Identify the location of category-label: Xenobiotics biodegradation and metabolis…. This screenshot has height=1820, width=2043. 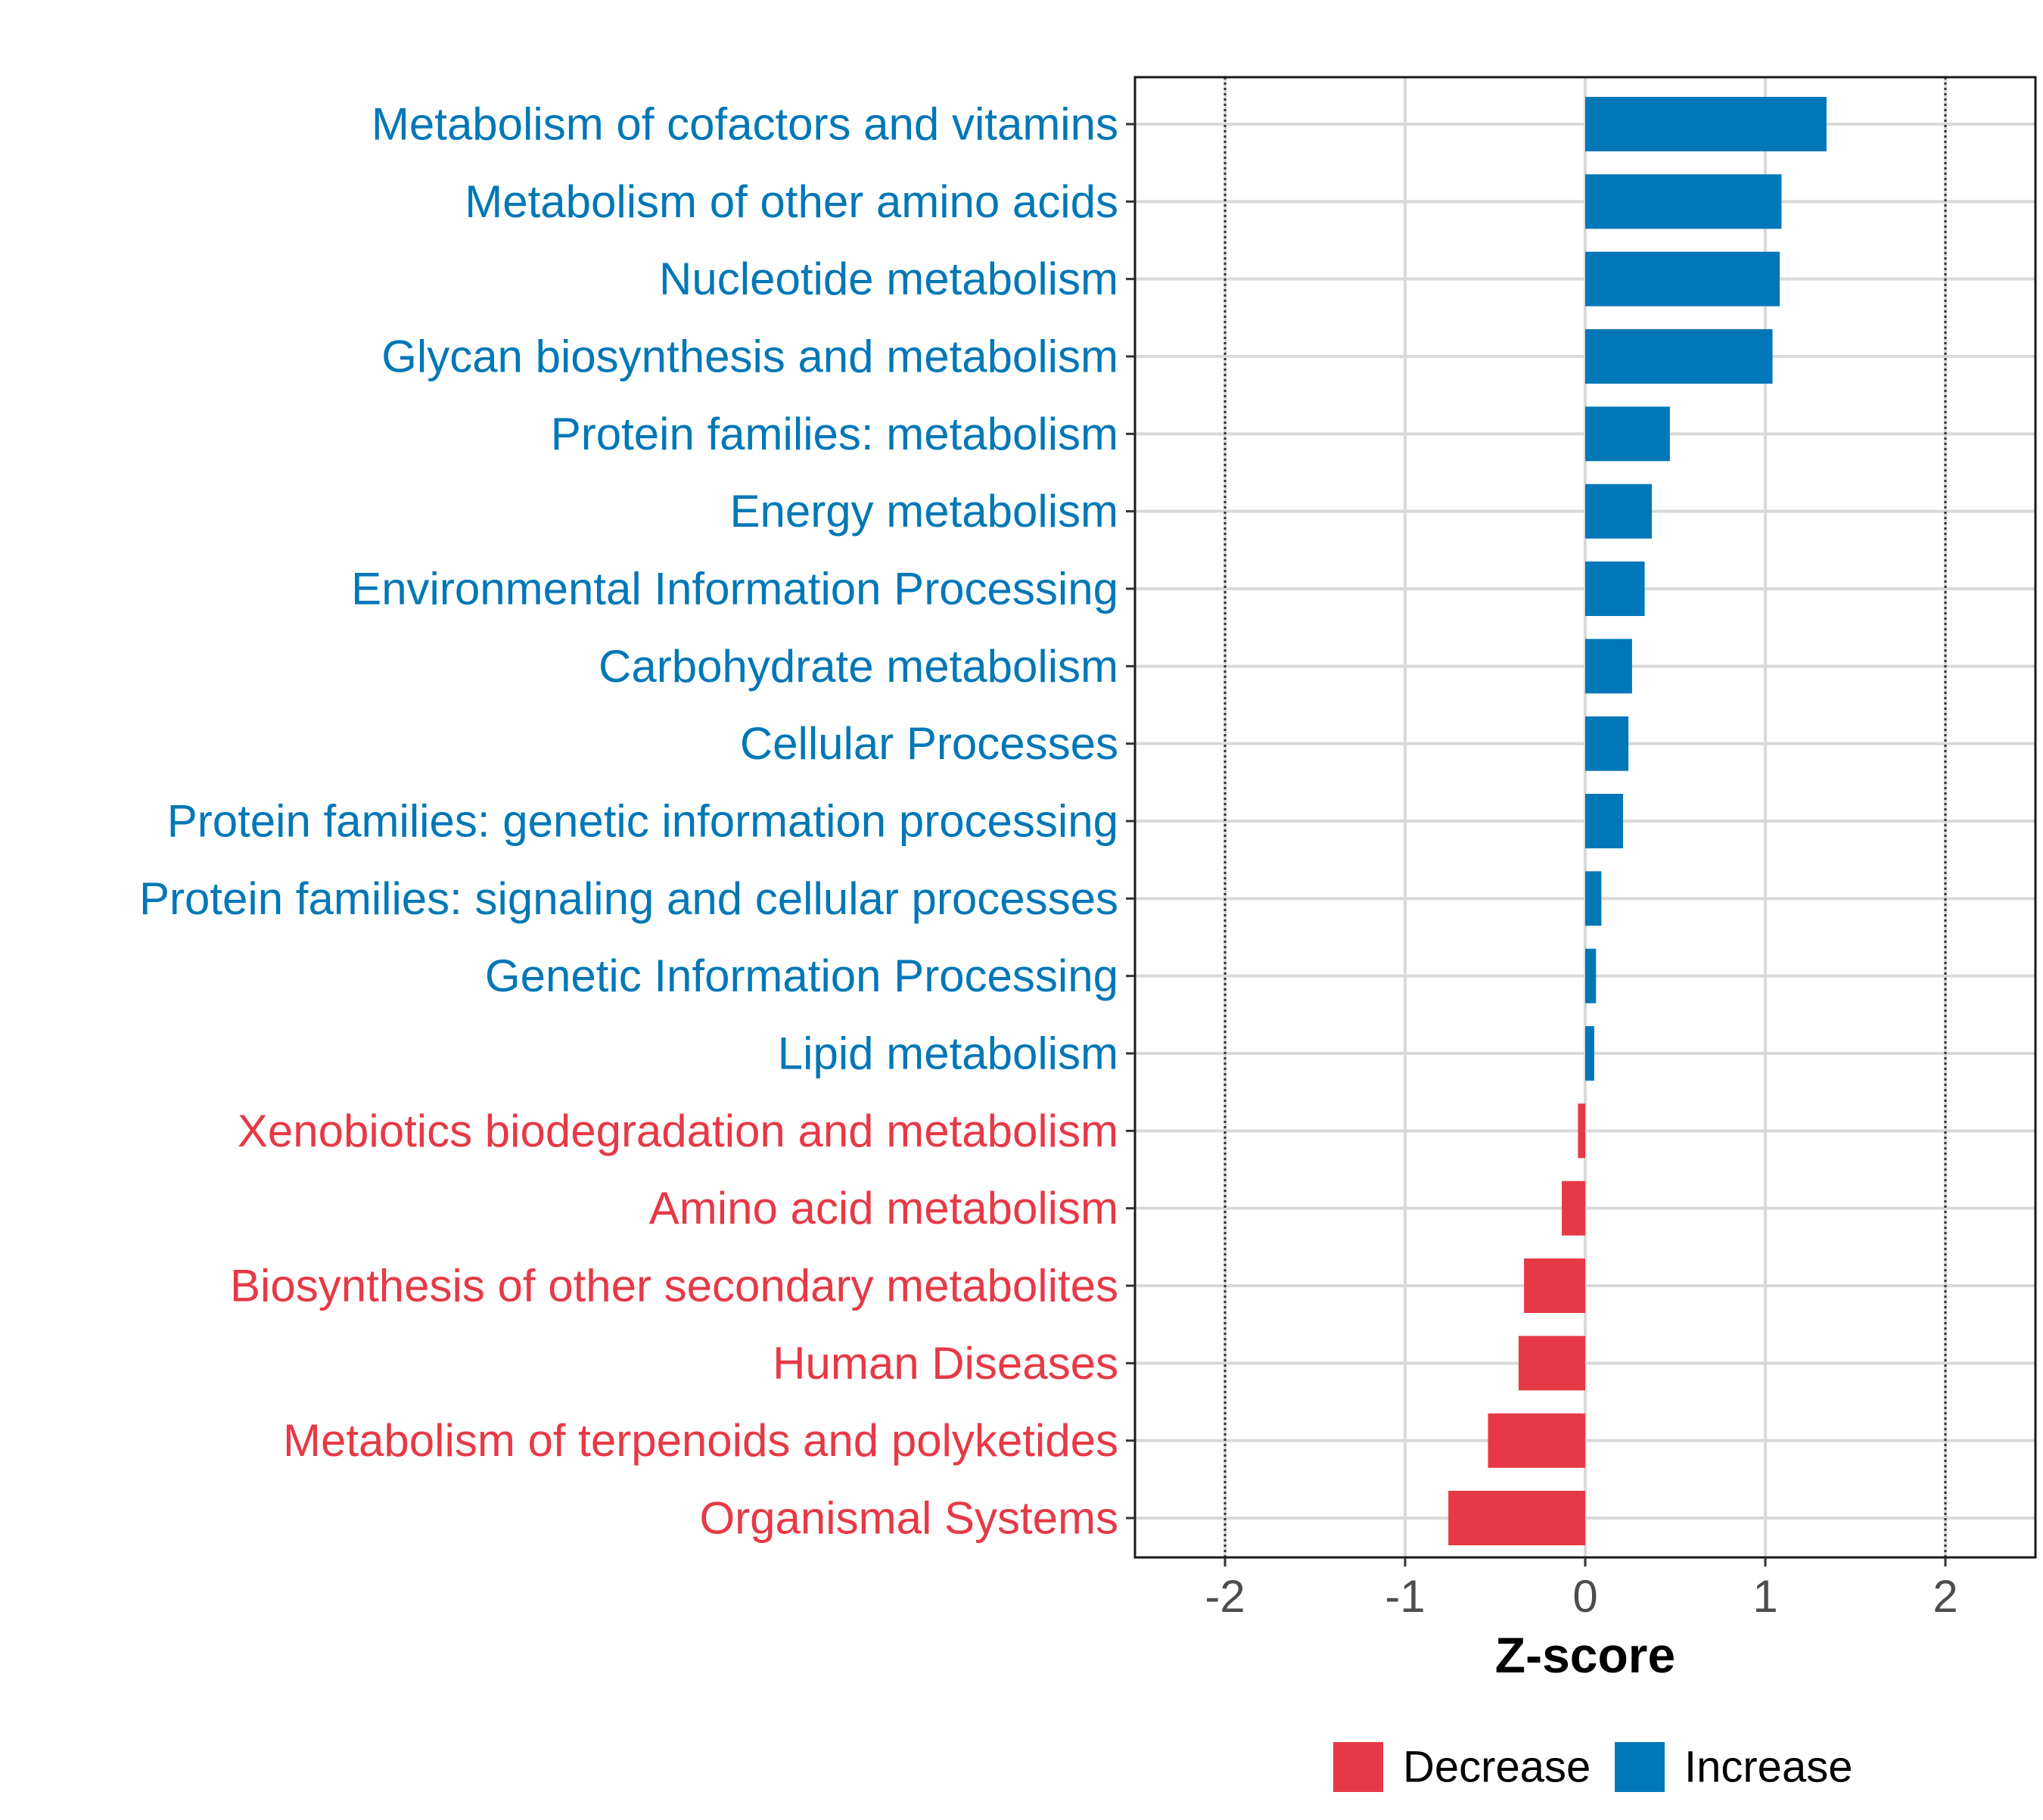
(678, 1131).